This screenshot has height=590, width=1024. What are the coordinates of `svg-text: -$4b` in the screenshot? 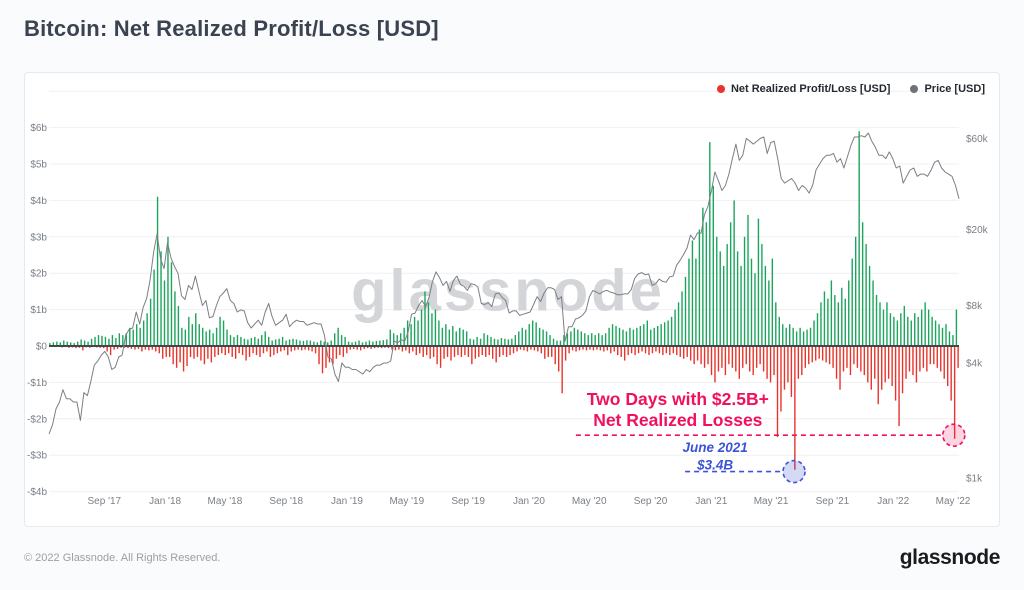 It's located at (37, 492).